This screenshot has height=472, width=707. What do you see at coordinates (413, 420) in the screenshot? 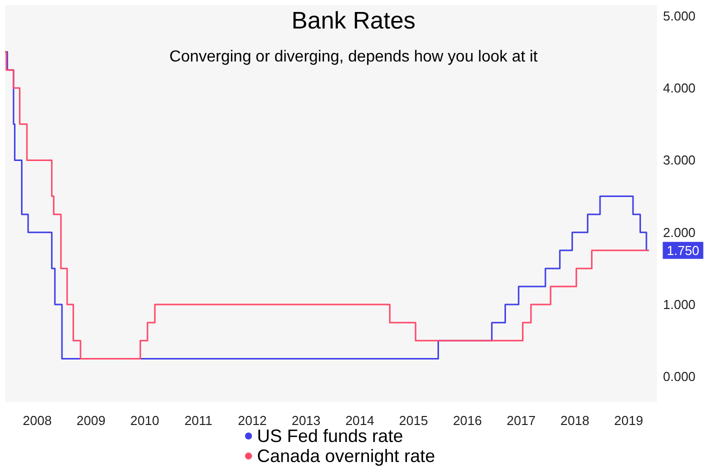
I see `x-tick-label: 2015` at bounding box center [413, 420].